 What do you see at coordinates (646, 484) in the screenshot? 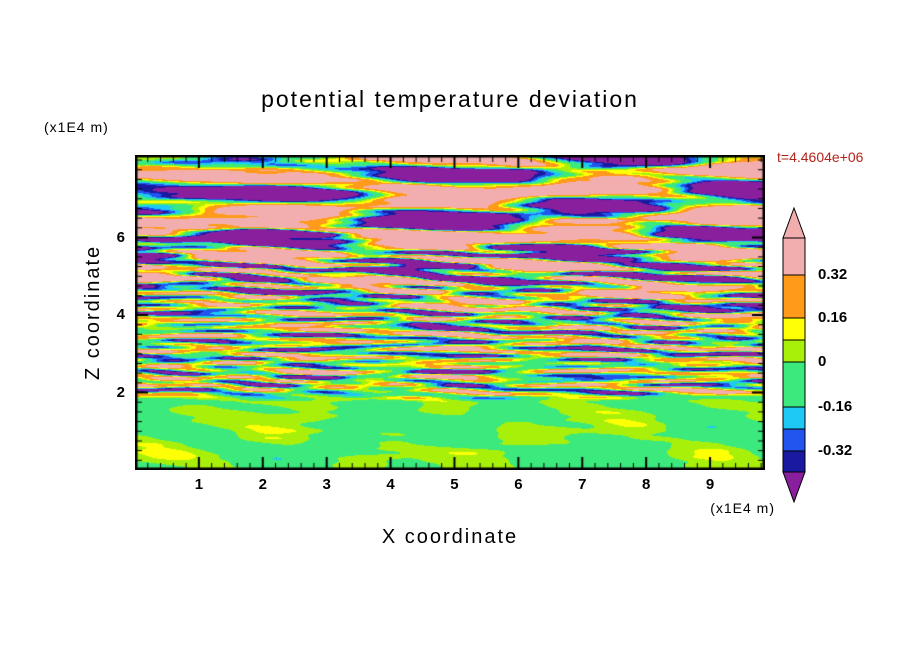
I see `x-tick-label-8: 8` at bounding box center [646, 484].